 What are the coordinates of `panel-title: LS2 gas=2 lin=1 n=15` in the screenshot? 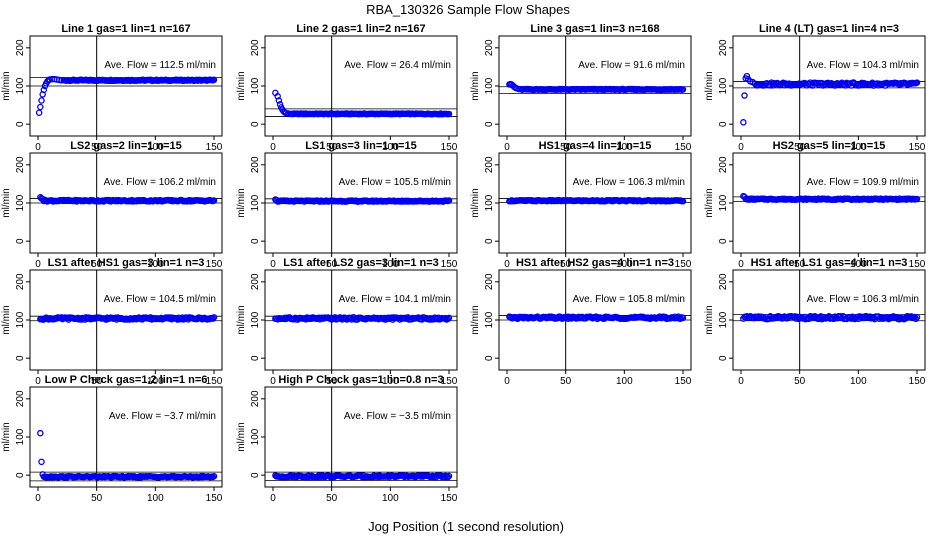 It's located at (126, 146).